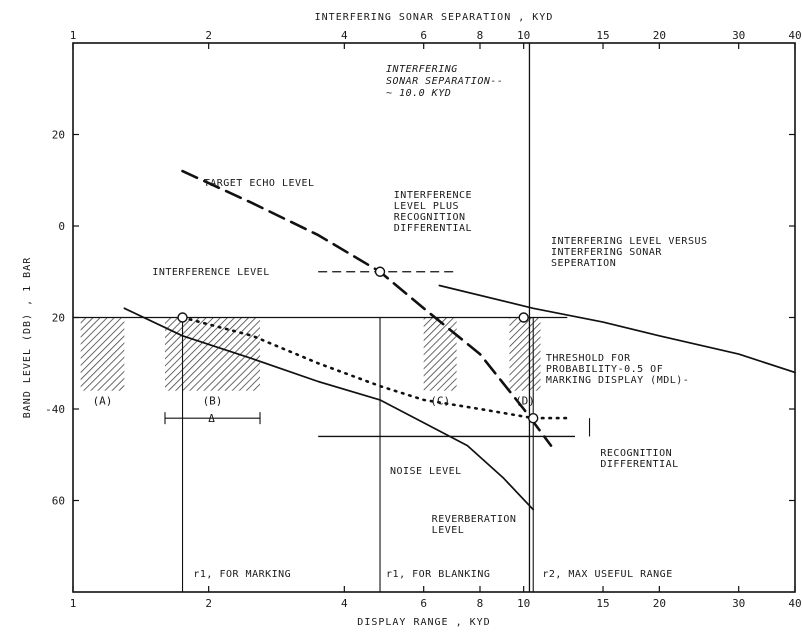 Image resolution: width=803 pixels, height=635 pixels. I want to click on x-tick-label-top-10: 10, so click(523, 35).